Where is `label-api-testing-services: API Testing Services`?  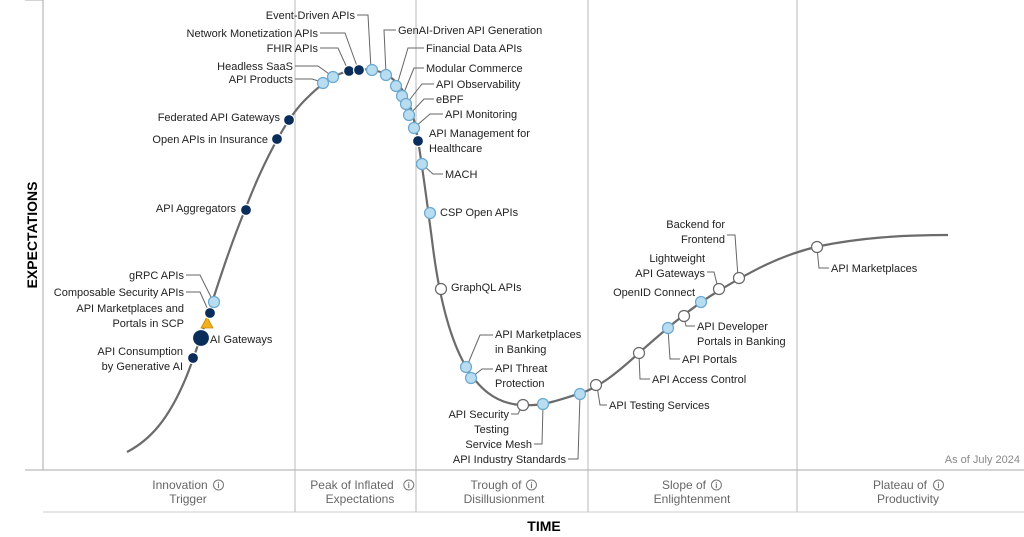 label-api-testing-services: API Testing Services is located at coordinates (659, 406).